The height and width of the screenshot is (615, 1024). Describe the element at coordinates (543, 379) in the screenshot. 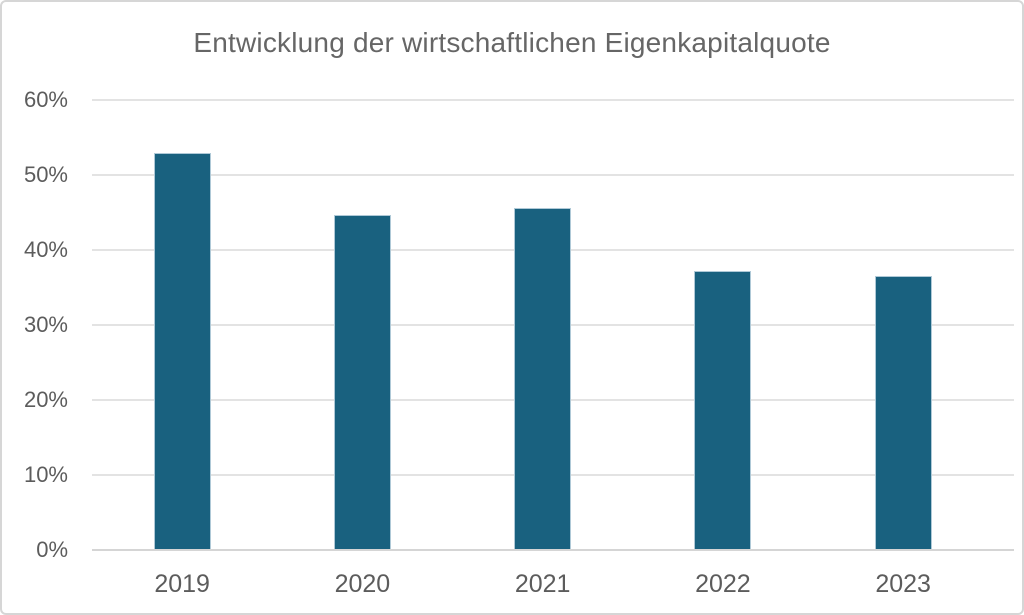

I see `bar-2021` at that location.